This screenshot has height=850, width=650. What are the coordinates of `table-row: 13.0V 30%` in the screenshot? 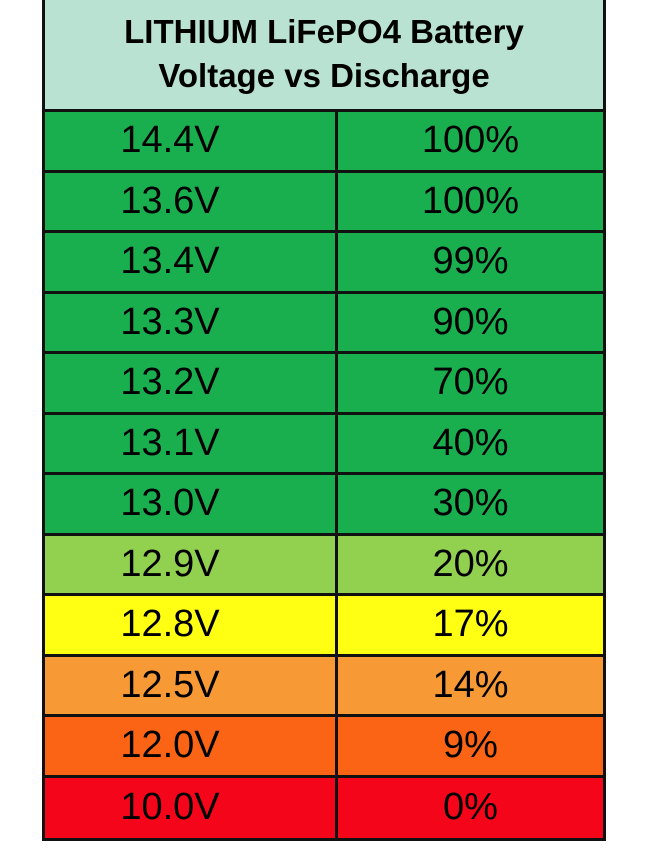 It's located at (324, 505).